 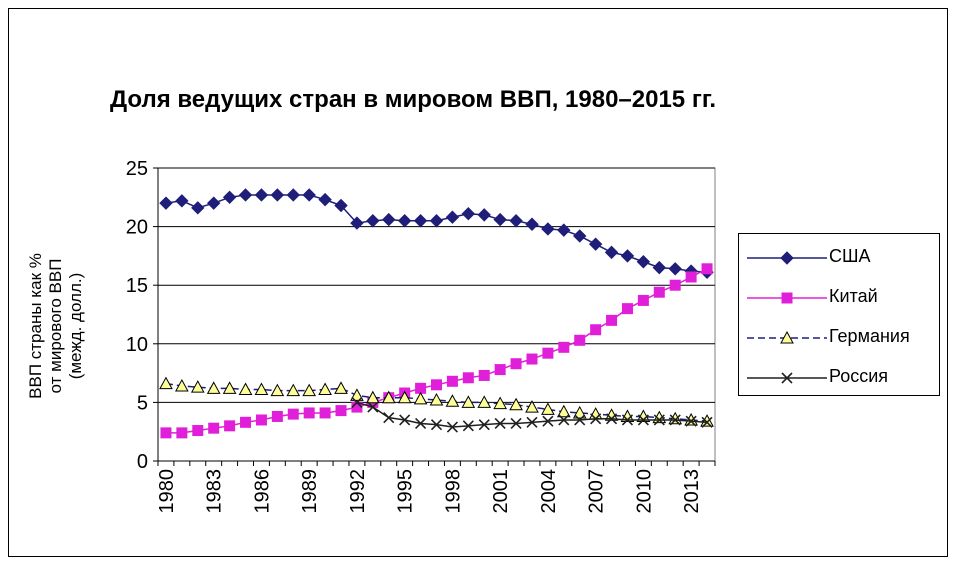 I want to click on y-tick-label: 15, so click(x=137, y=286).